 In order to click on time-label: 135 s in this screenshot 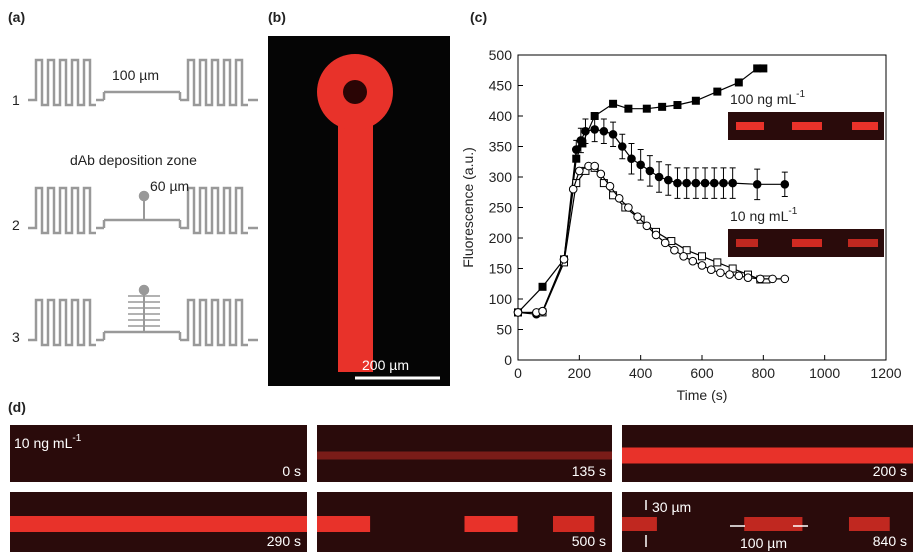, I will do `click(589, 471)`.